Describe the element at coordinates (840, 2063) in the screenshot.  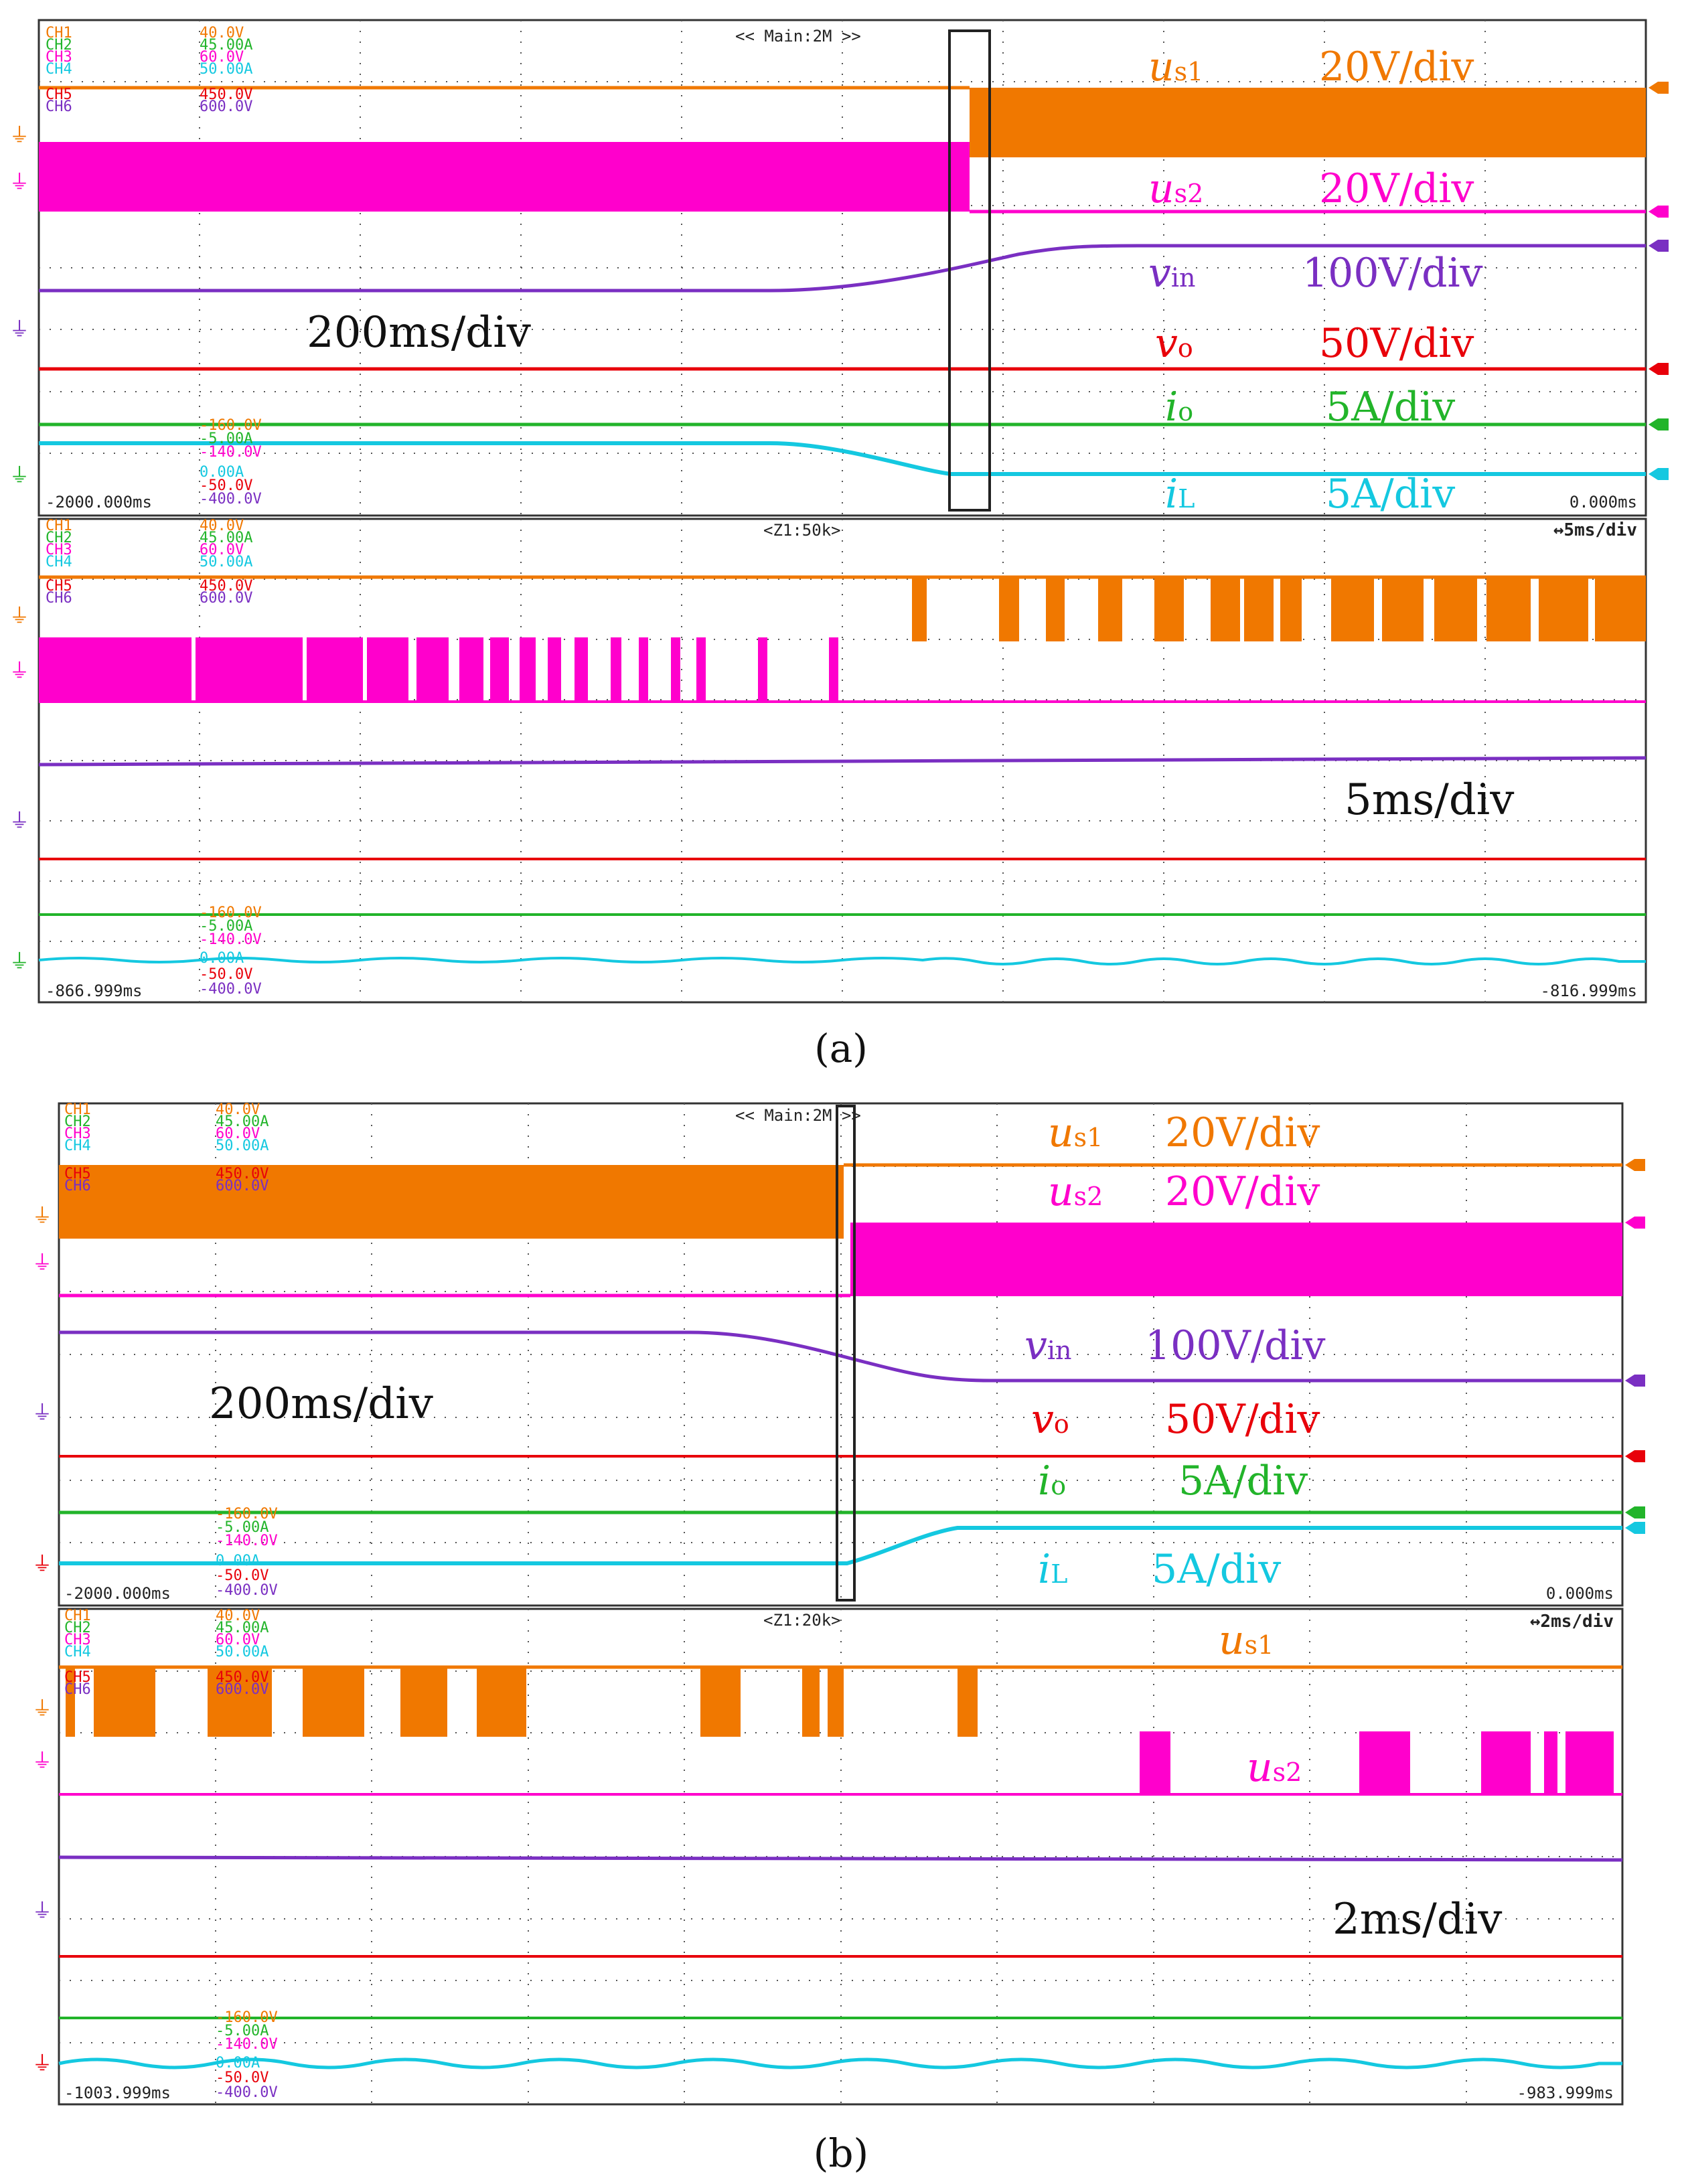
I see `trace-iL` at that location.